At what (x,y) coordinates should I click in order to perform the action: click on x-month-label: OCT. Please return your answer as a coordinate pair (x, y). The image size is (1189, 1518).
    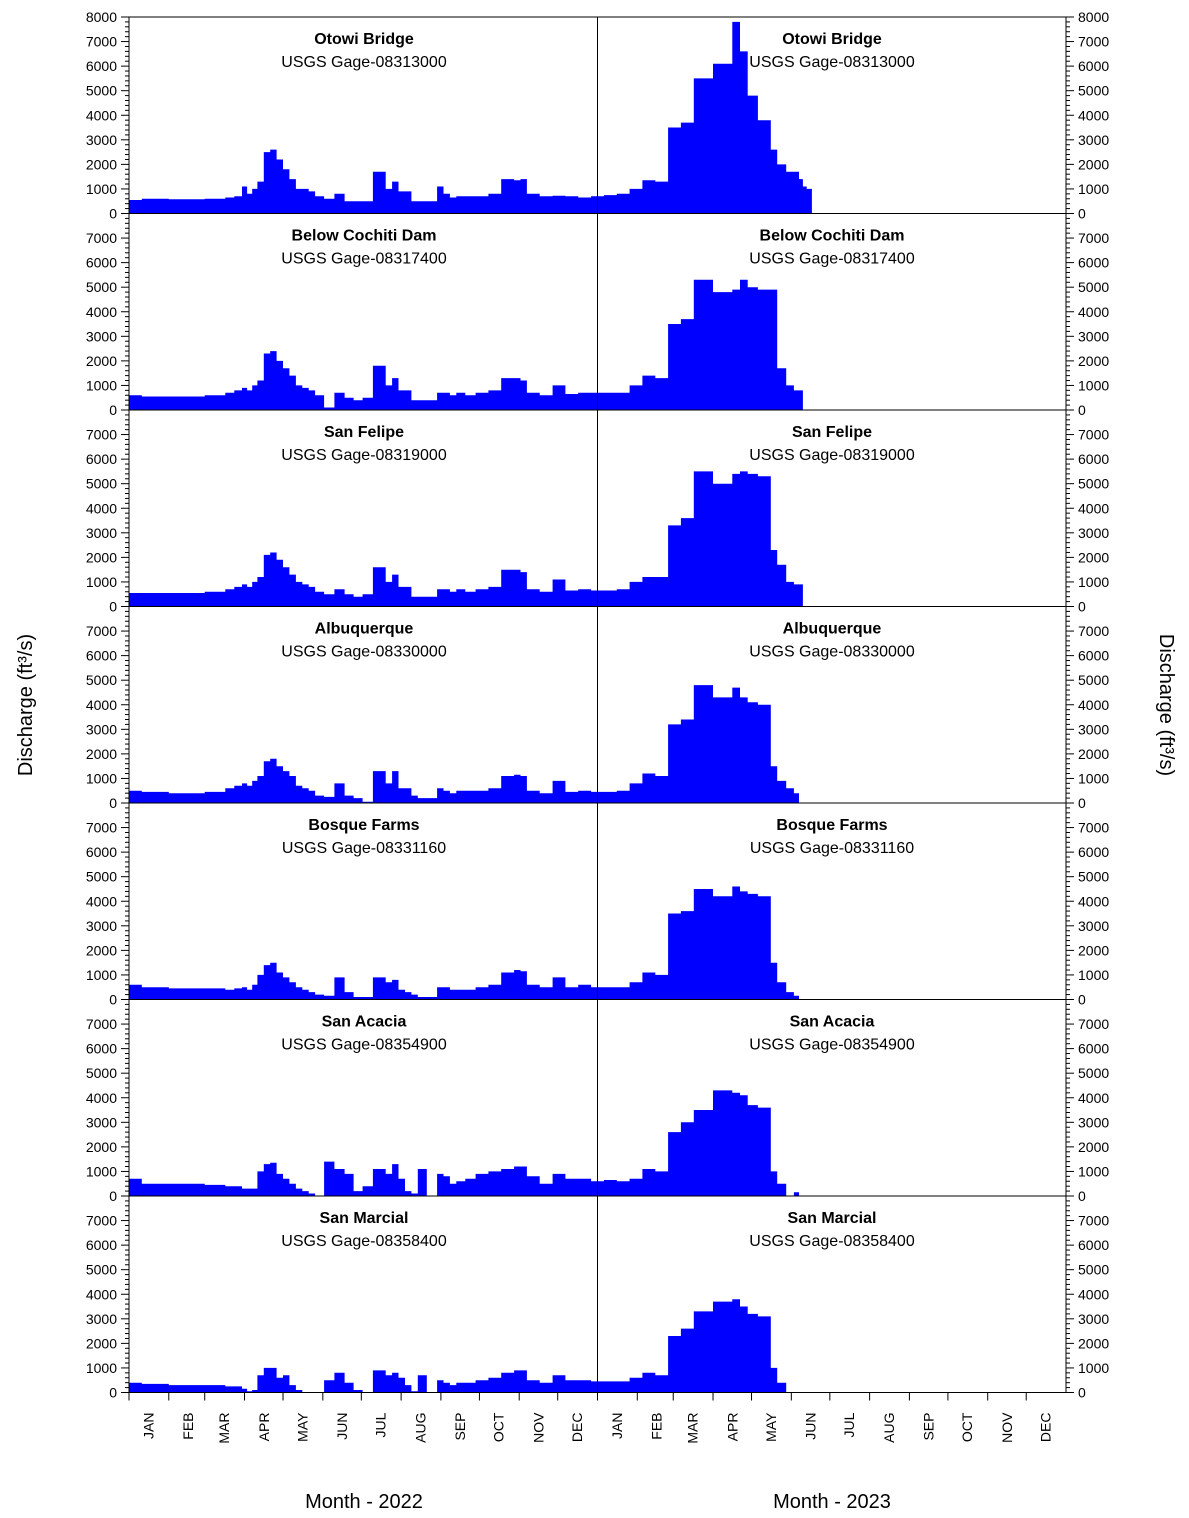
    Looking at the image, I should click on (499, 1427).